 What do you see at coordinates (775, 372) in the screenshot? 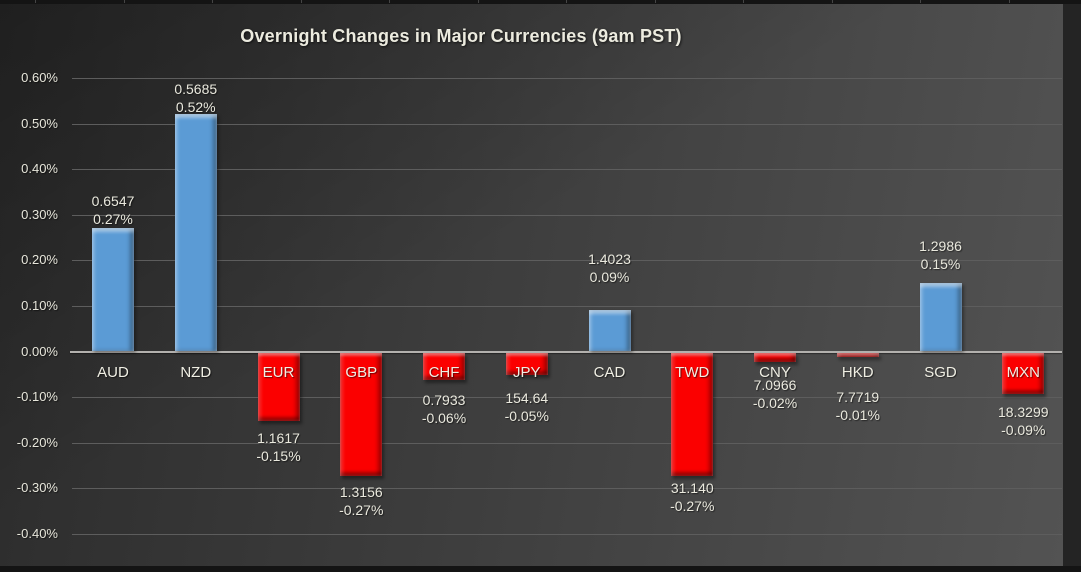
I see `category-label: CNY` at bounding box center [775, 372].